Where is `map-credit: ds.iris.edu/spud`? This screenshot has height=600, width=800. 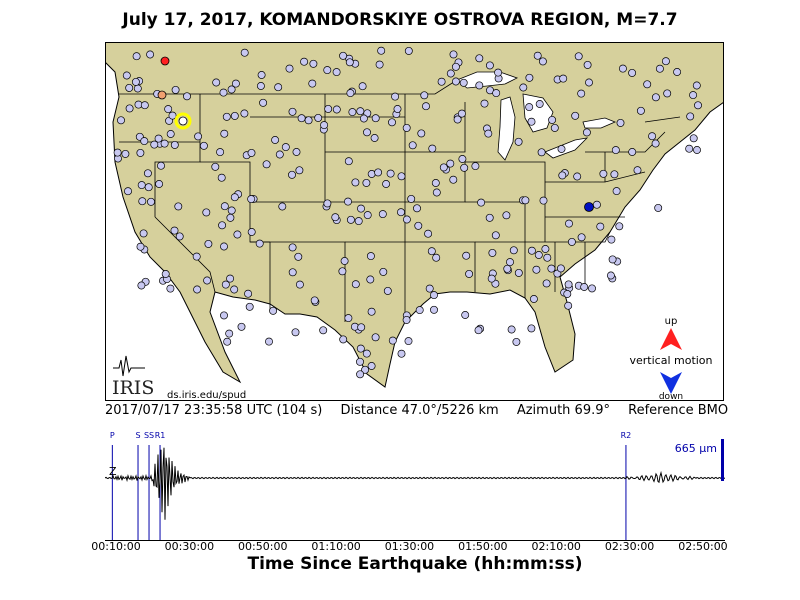 map-credit: ds.iris.edu/spud is located at coordinates (206, 395).